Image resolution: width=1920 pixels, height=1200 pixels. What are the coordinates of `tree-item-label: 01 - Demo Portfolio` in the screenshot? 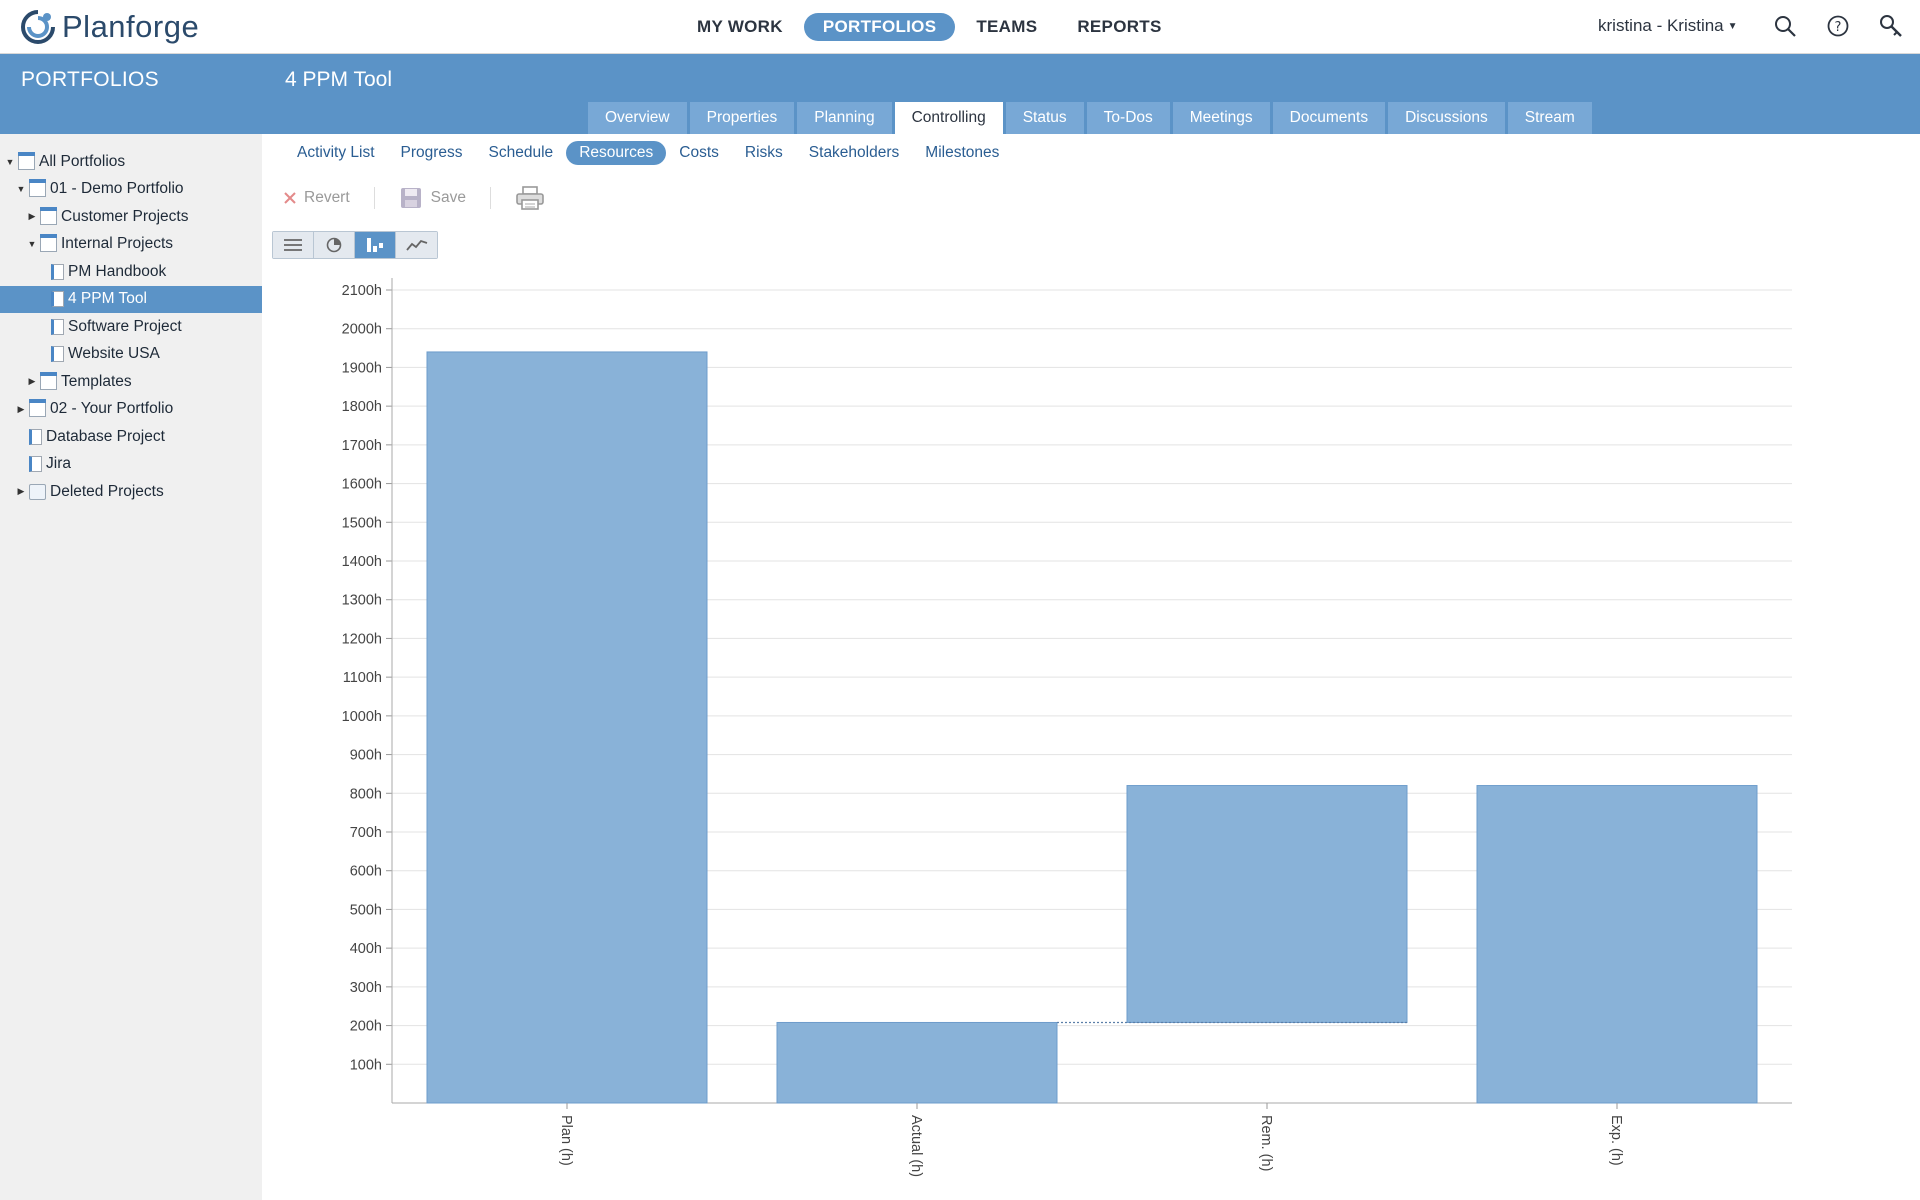 It's located at (117, 189).